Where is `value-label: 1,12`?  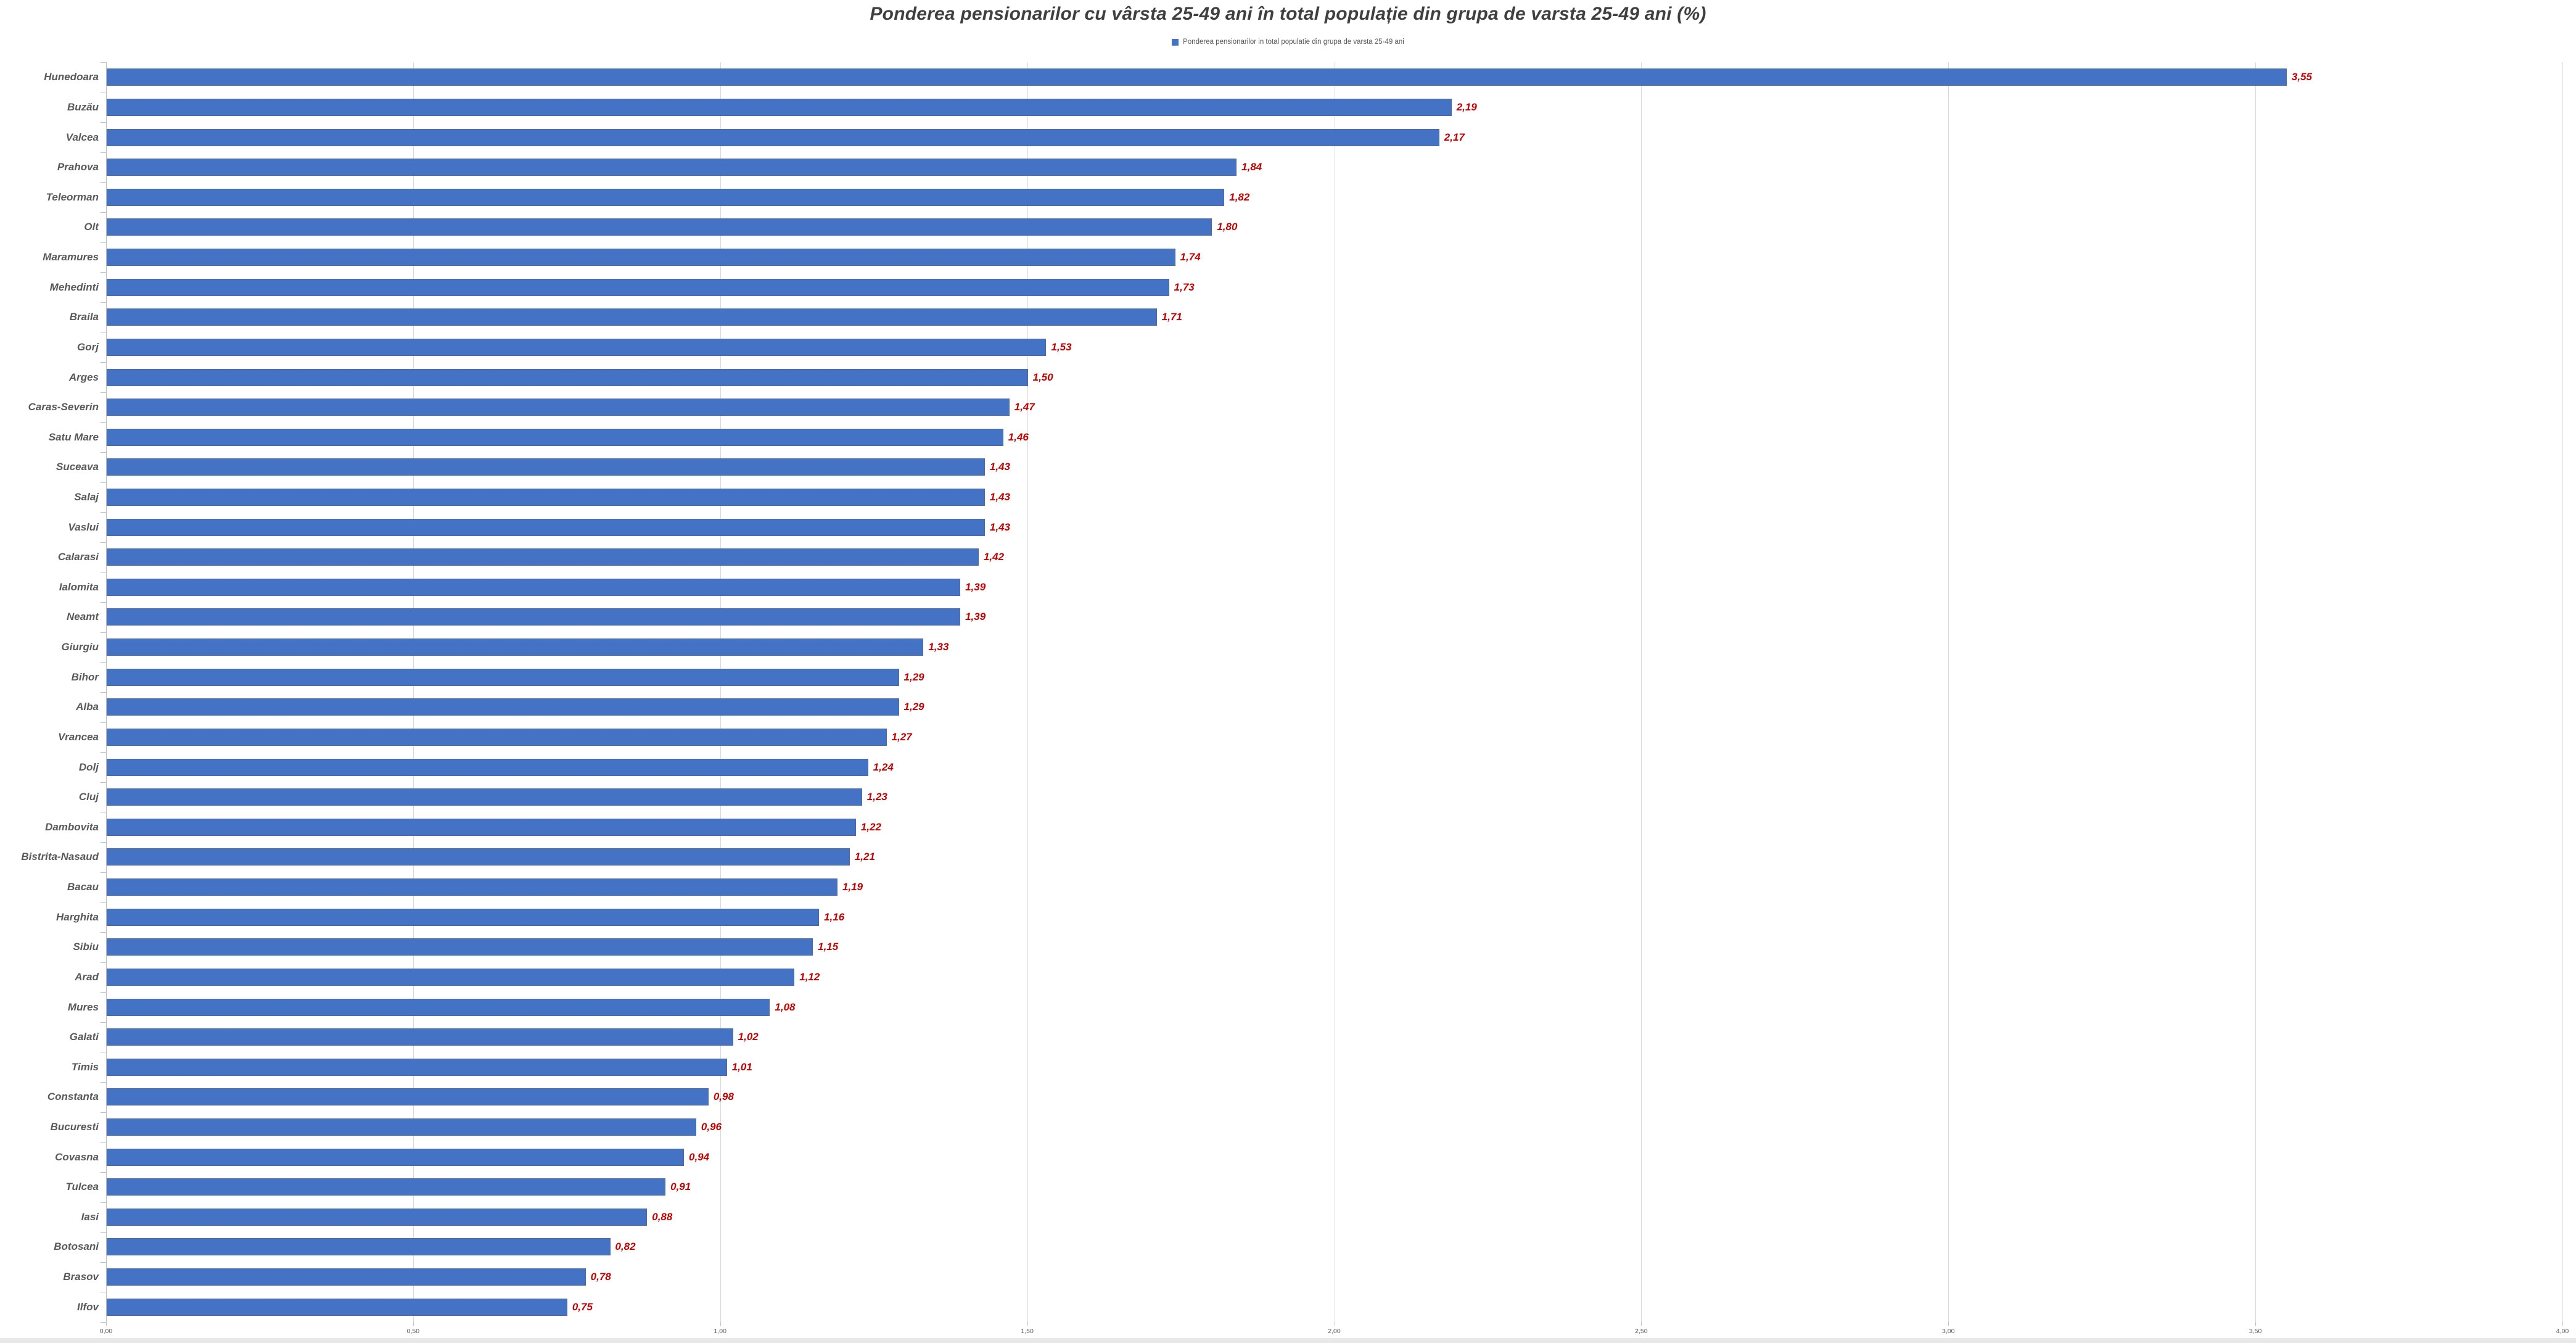
value-label: 1,12 is located at coordinates (809, 976).